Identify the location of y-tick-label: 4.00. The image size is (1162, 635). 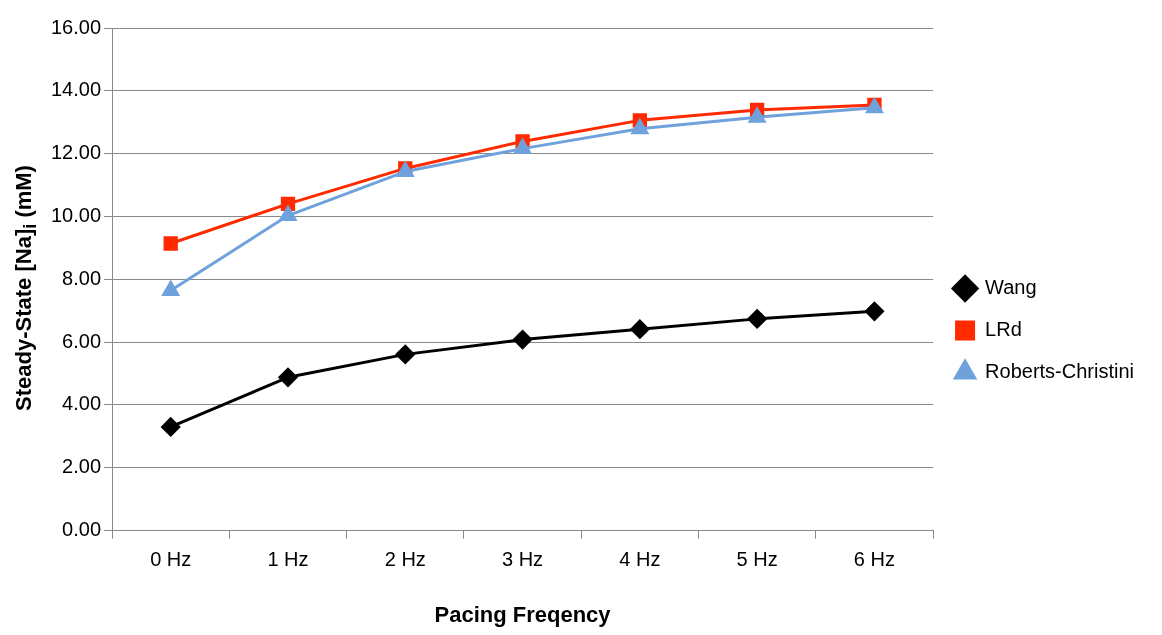
(82, 403).